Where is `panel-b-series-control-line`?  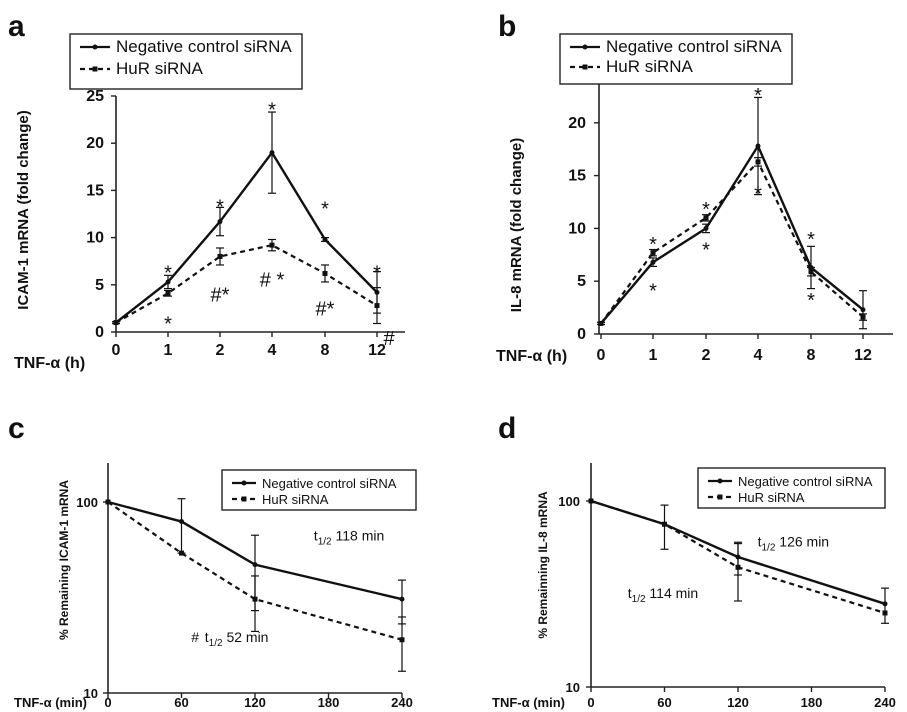 panel-b-series-control-line is located at coordinates (732, 234).